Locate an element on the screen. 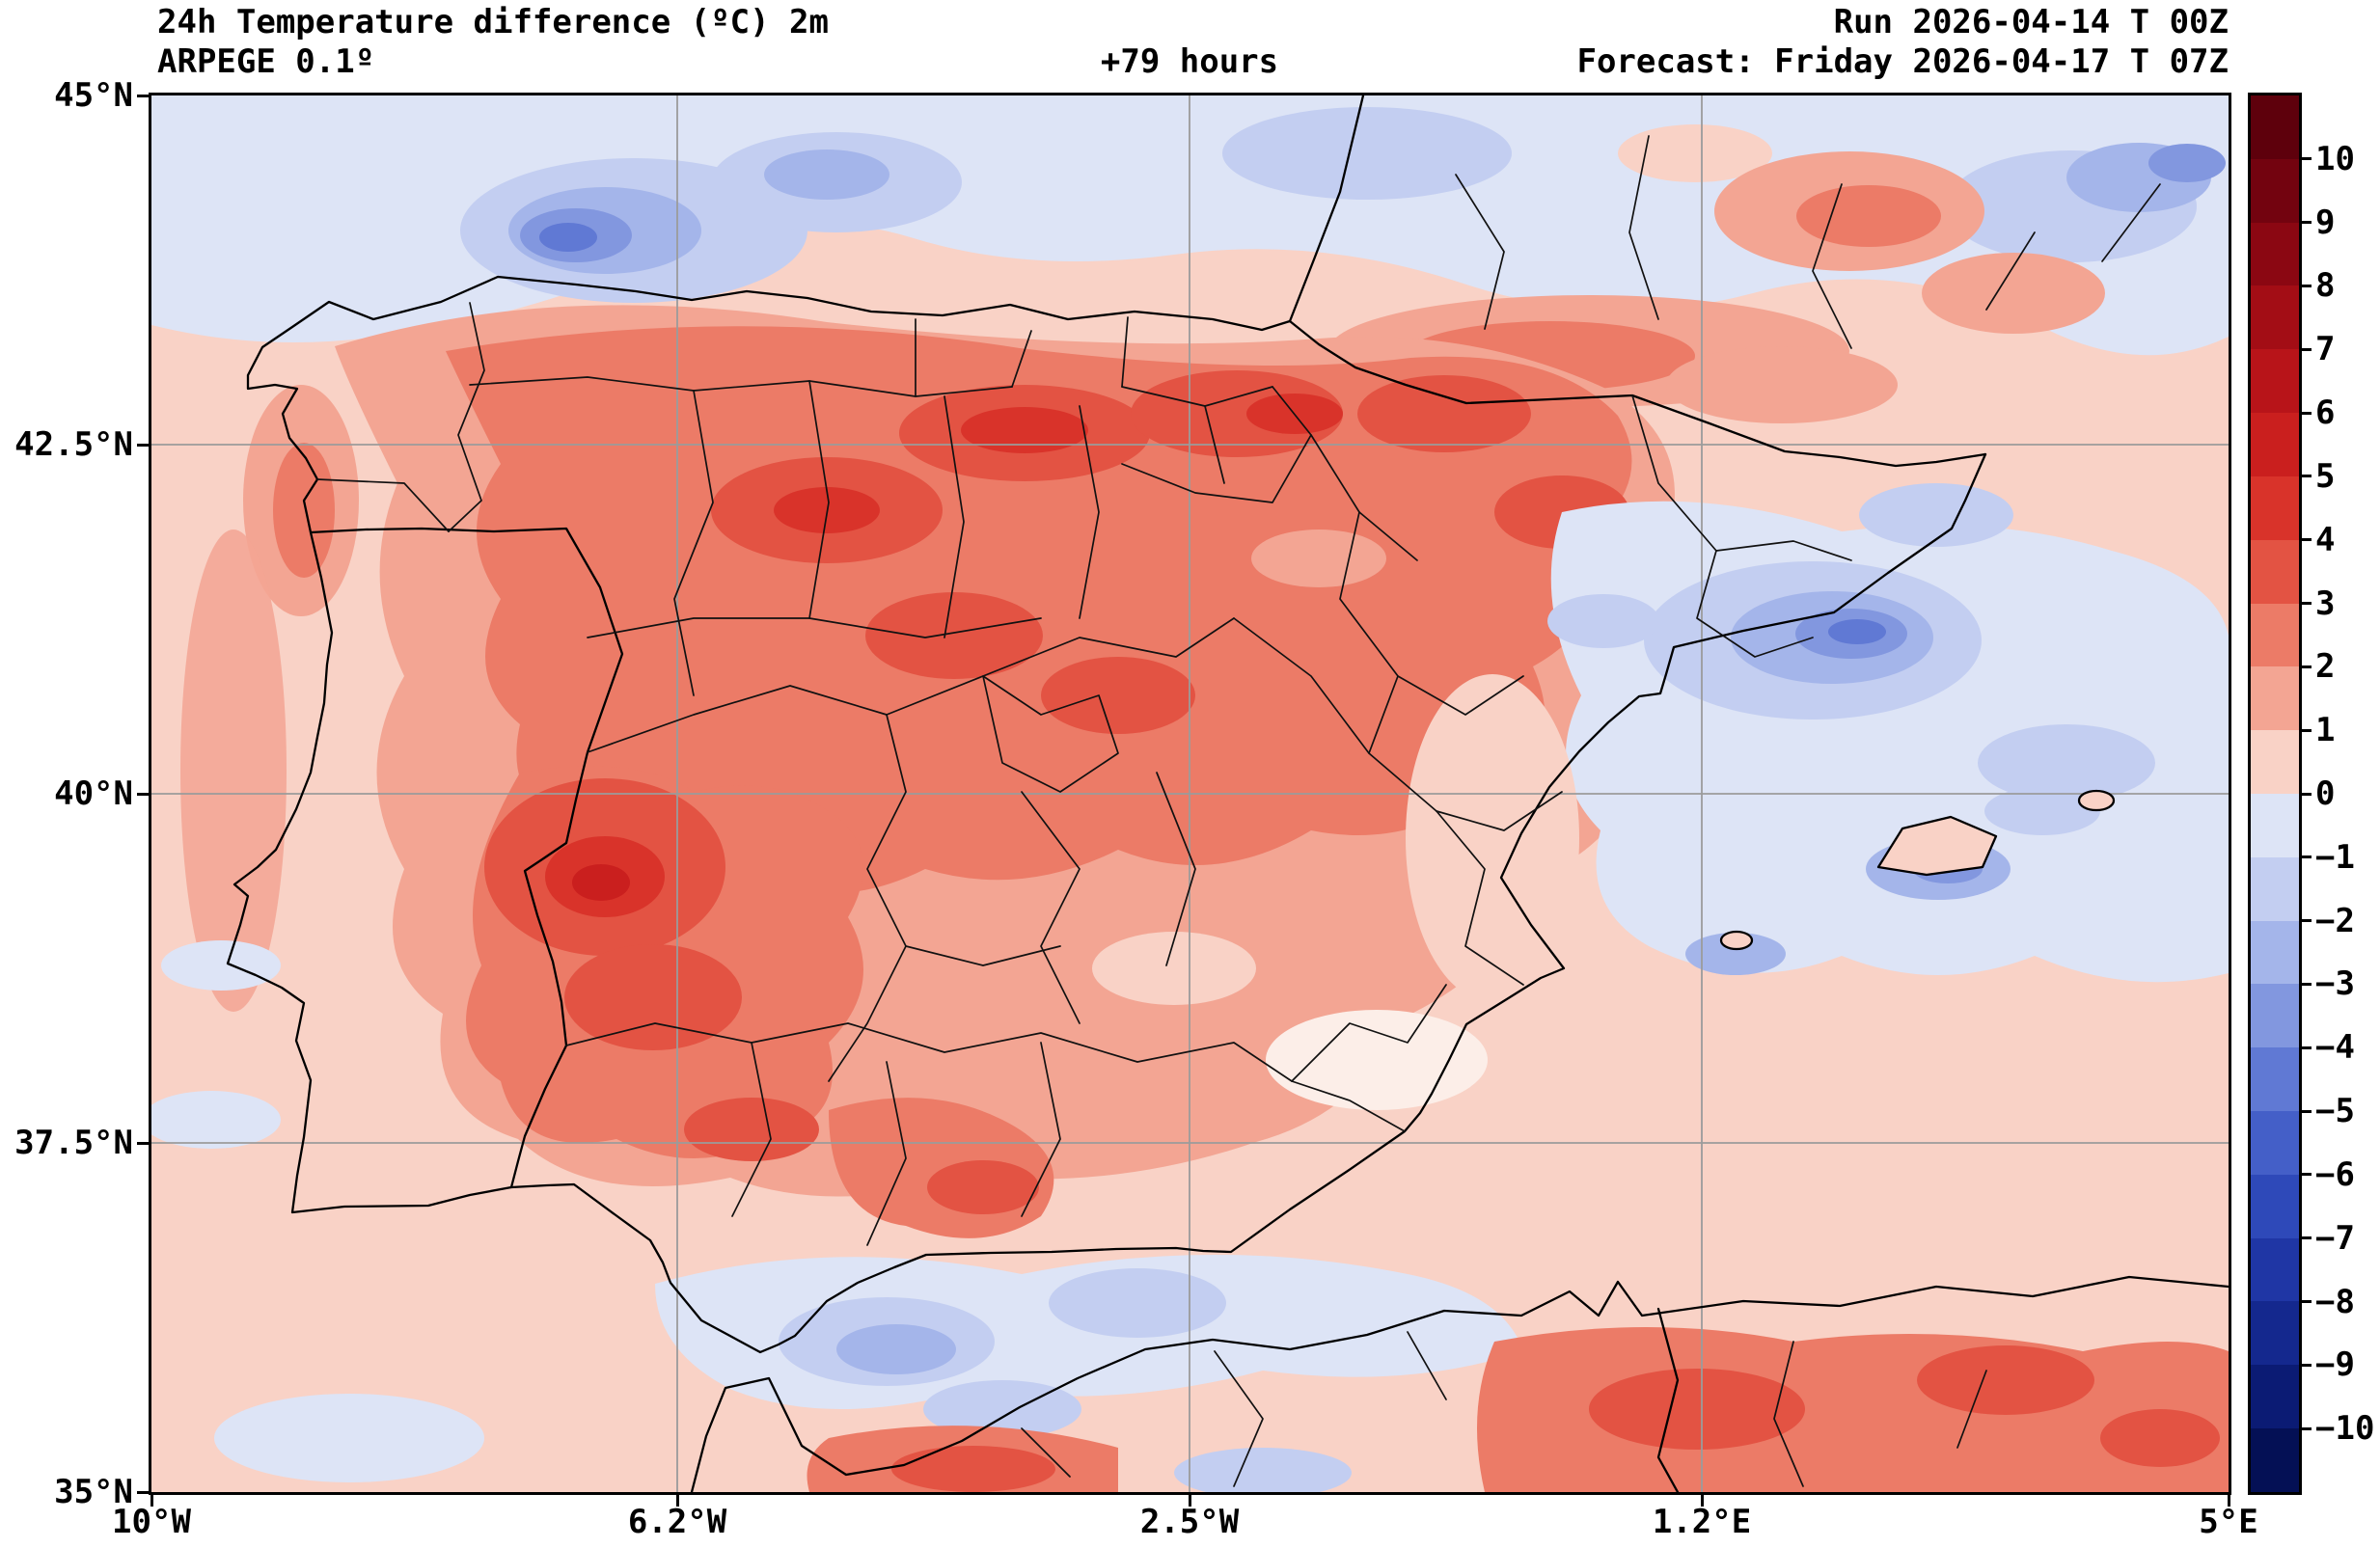 The width and height of the screenshot is (2380, 1548). y-tick-label: 45°N is located at coordinates (93, 96).